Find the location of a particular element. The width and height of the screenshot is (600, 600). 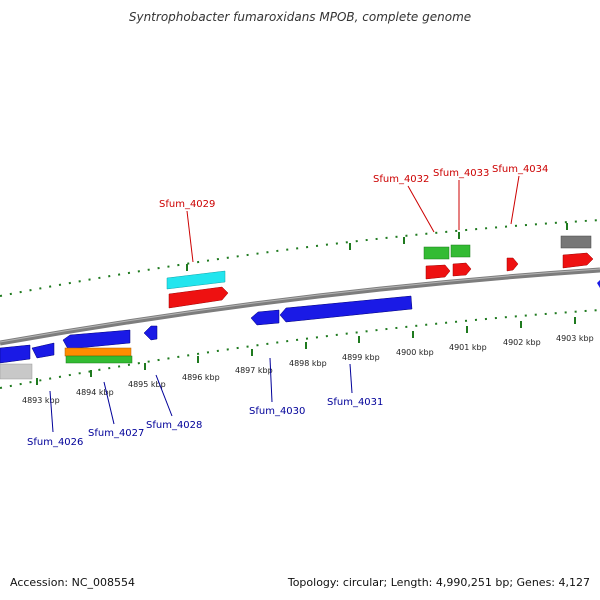

gene-labels-top: Sfum_4029 Sfum_4032 Sfum_4033 Sfum_4034 is located at coordinates (353, 187).